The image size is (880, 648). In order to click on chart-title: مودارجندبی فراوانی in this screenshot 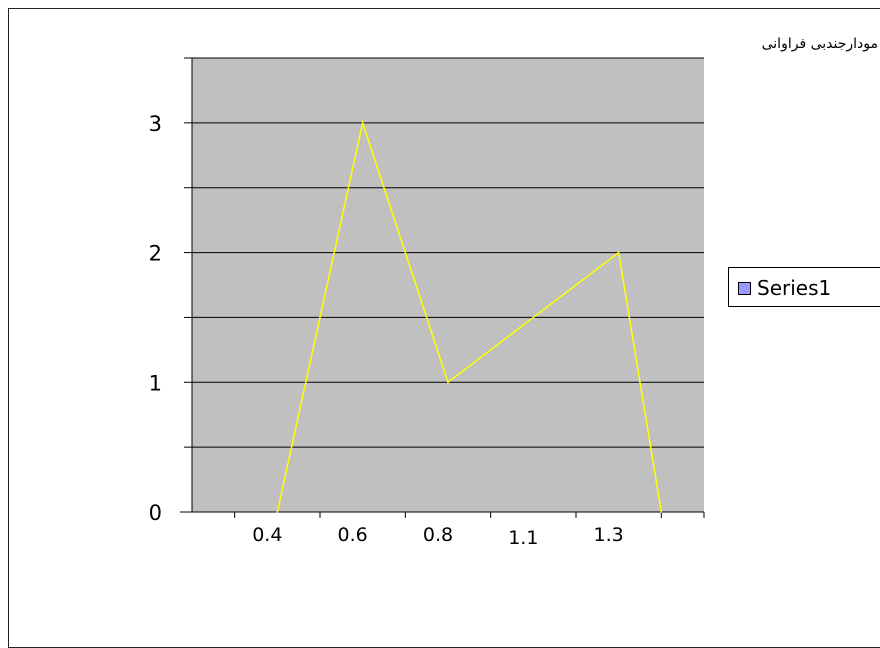, I will do `click(819, 44)`.